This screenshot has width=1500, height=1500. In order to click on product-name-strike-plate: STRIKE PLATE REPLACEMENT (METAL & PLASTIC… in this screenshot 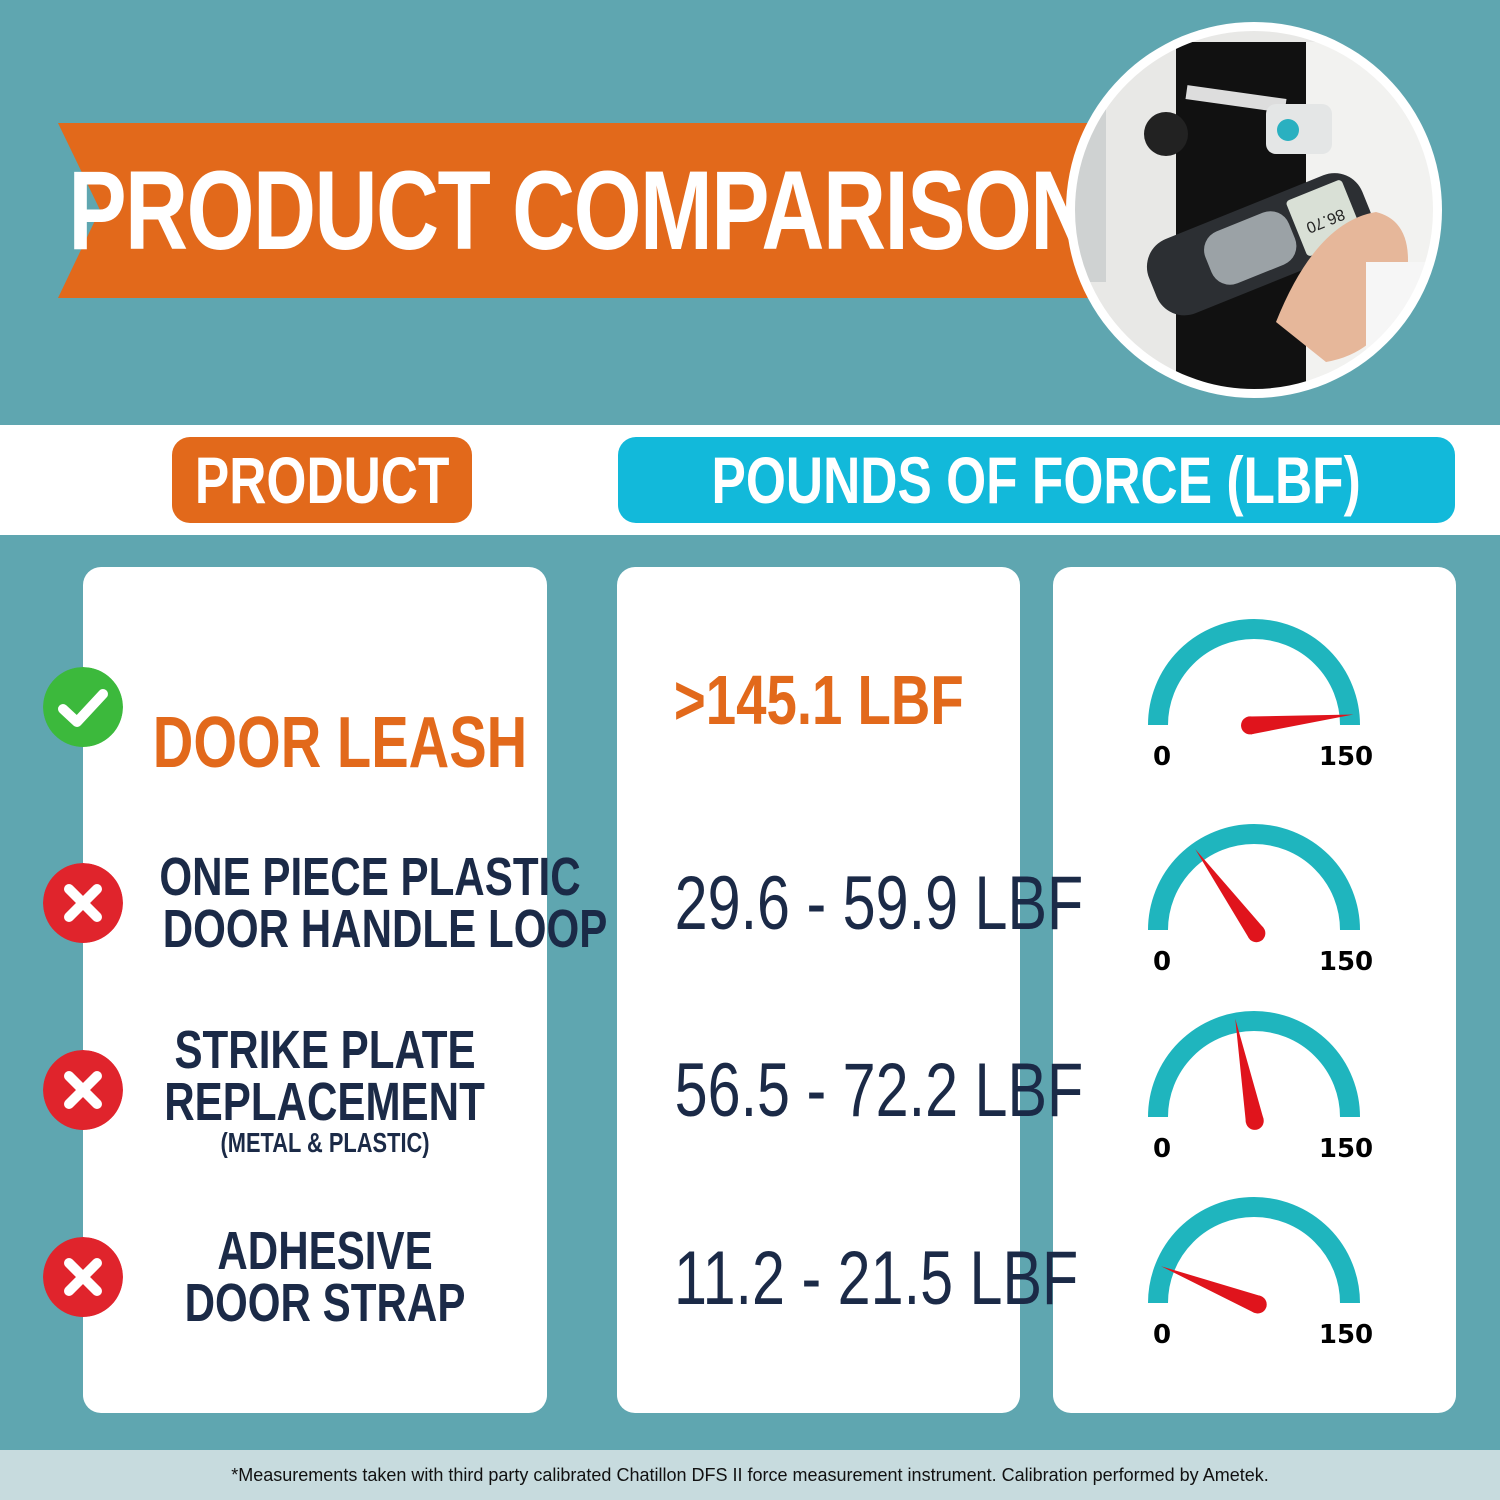, I will do `click(325, 1089)`.